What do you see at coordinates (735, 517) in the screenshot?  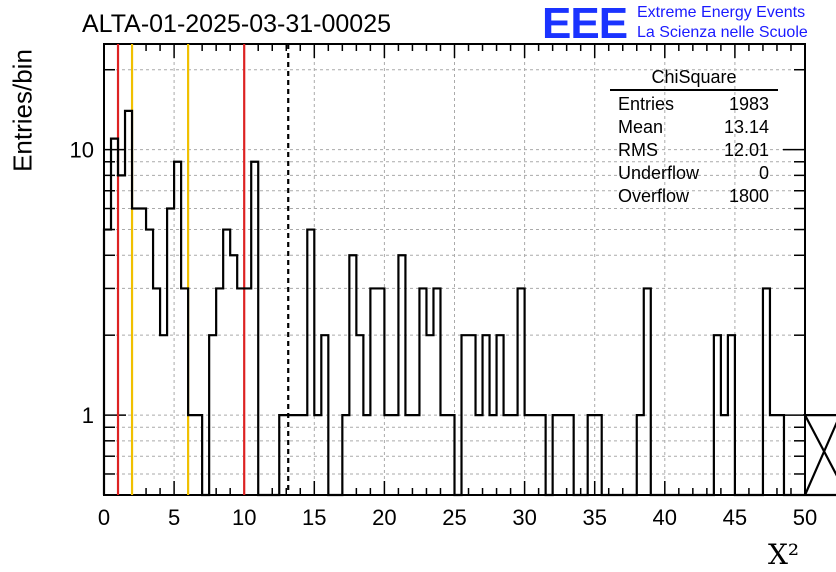 I see `x-tick-label: 45` at bounding box center [735, 517].